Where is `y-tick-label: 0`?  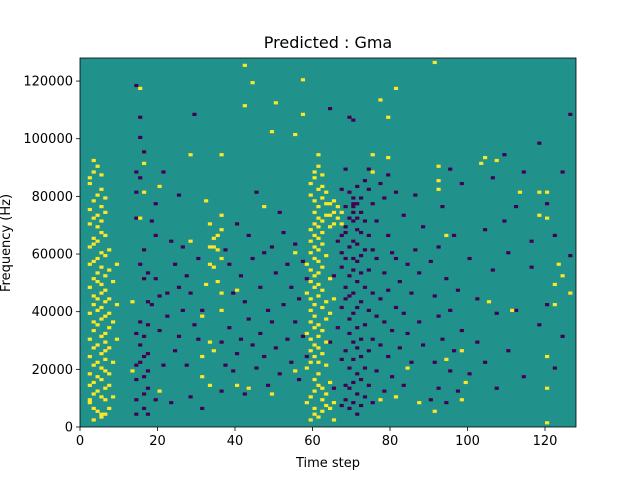
y-tick-label: 0 is located at coordinates (69, 428).